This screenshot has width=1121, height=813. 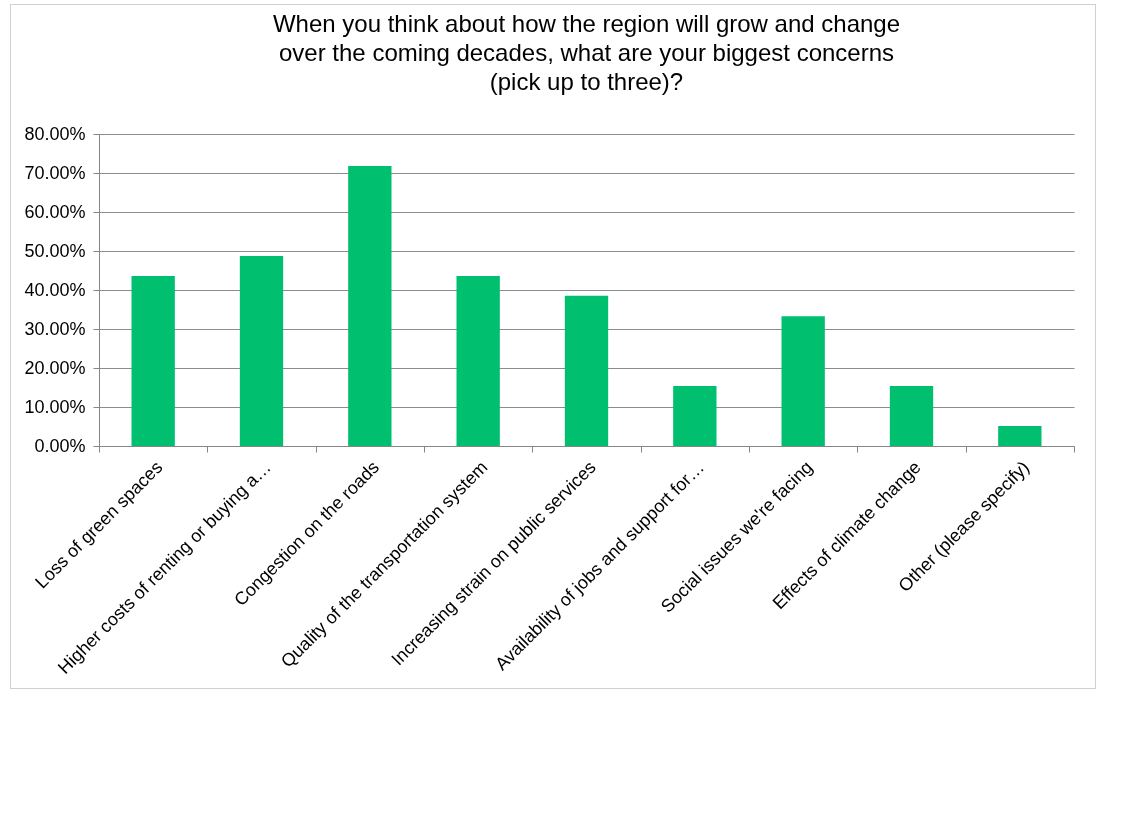 I want to click on y-tick-label: 20.00%, so click(x=55, y=367).